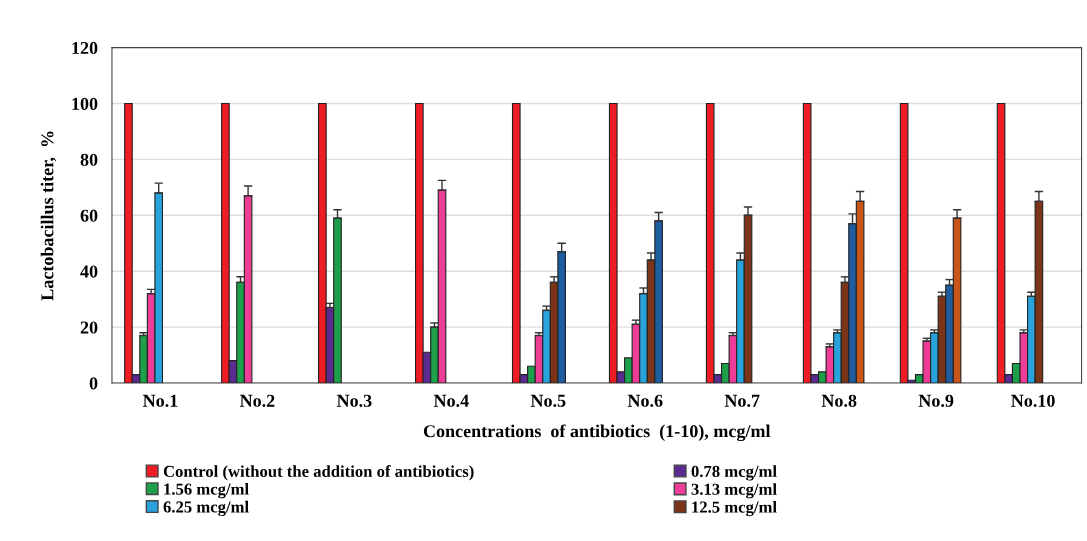 The image size is (1087, 541). Describe the element at coordinates (85, 103) in the screenshot. I see `y-tick-label: 100` at that location.